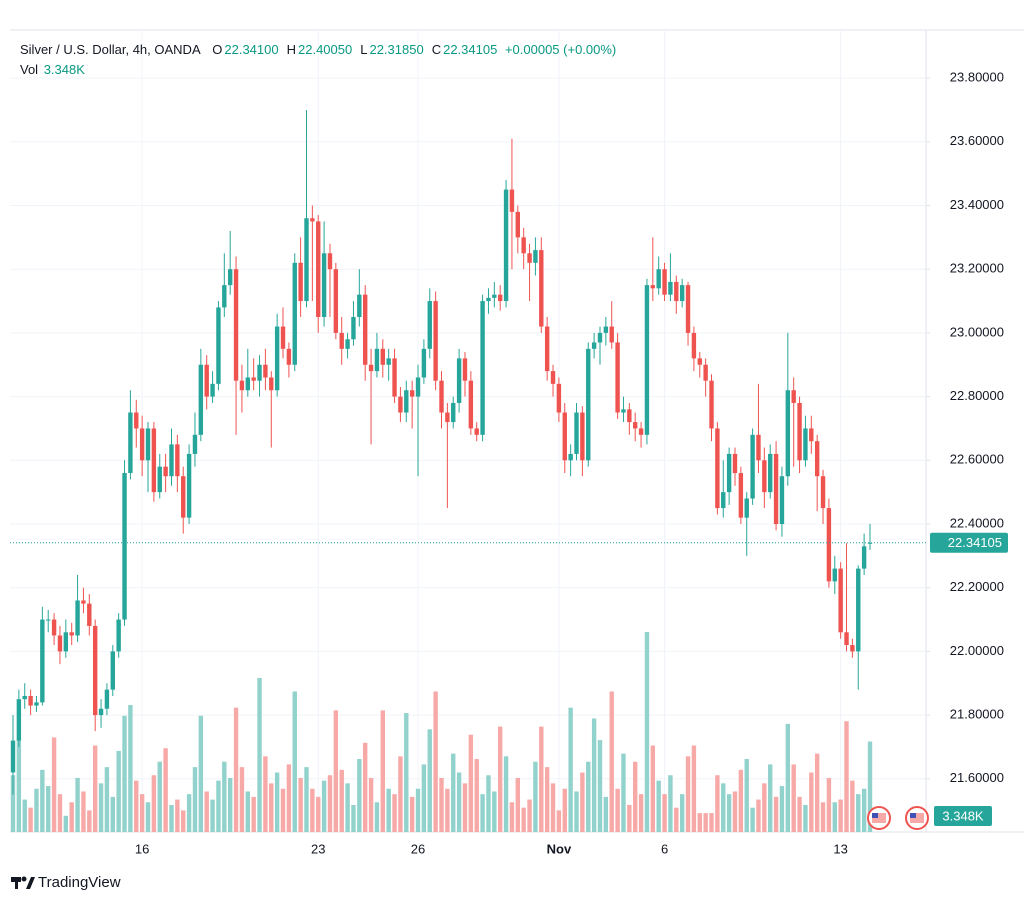 This screenshot has height=902, width=1024. What do you see at coordinates (64, 69) in the screenshot?
I see `volume-value: 3.348K` at bounding box center [64, 69].